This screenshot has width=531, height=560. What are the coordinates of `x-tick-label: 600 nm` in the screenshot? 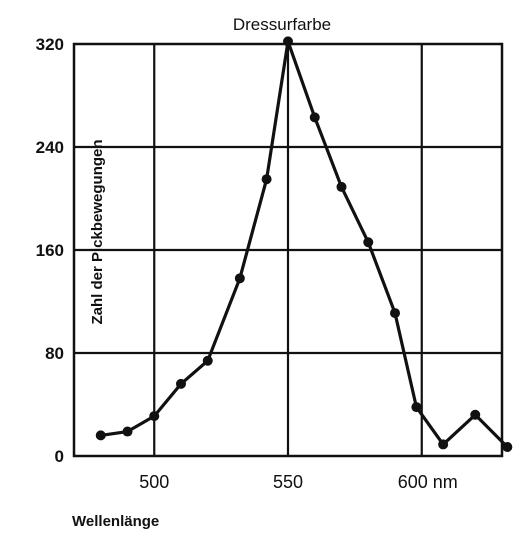 It's located at (428, 482).